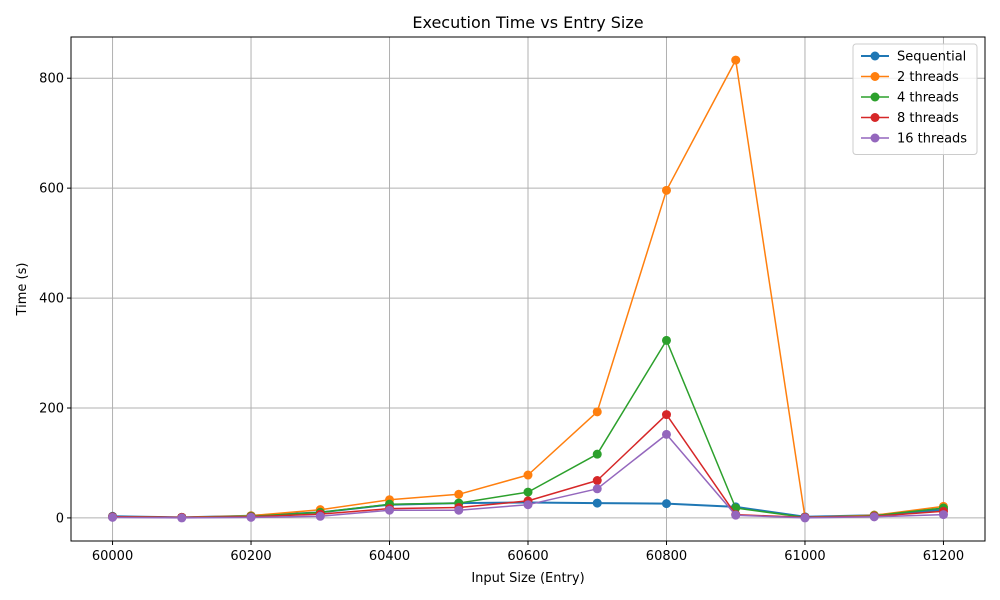  What do you see at coordinates (51, 189) in the screenshot?
I see `y-tick-label: 600` at bounding box center [51, 189].